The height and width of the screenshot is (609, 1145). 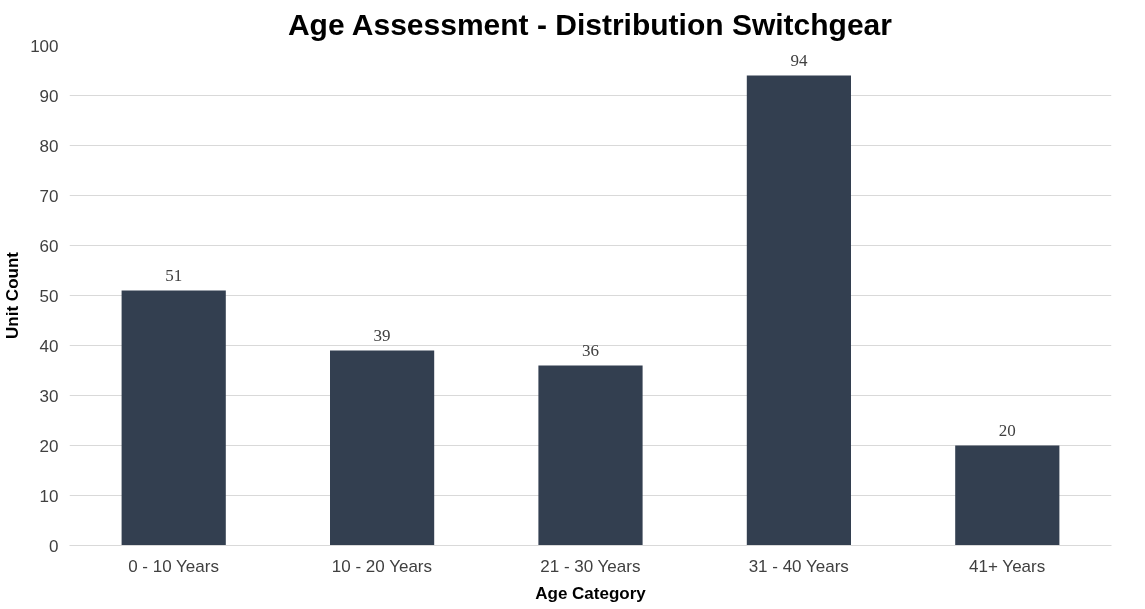 I want to click on y-tick-label: 10, so click(x=49, y=496).